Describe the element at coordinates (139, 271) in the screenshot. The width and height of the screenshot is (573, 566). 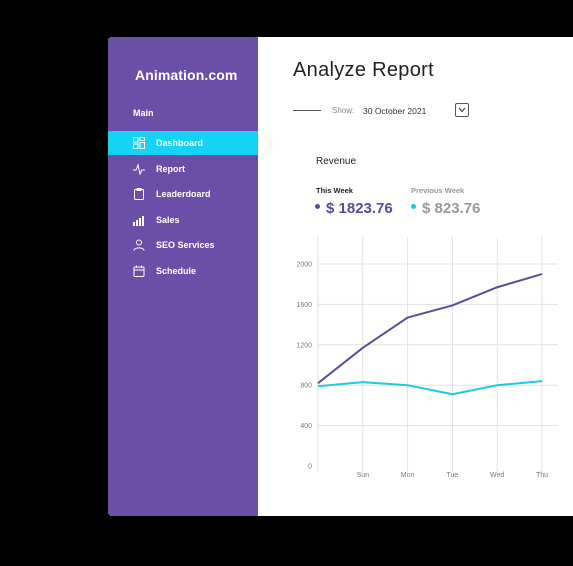
I see `calendar-icon` at that location.